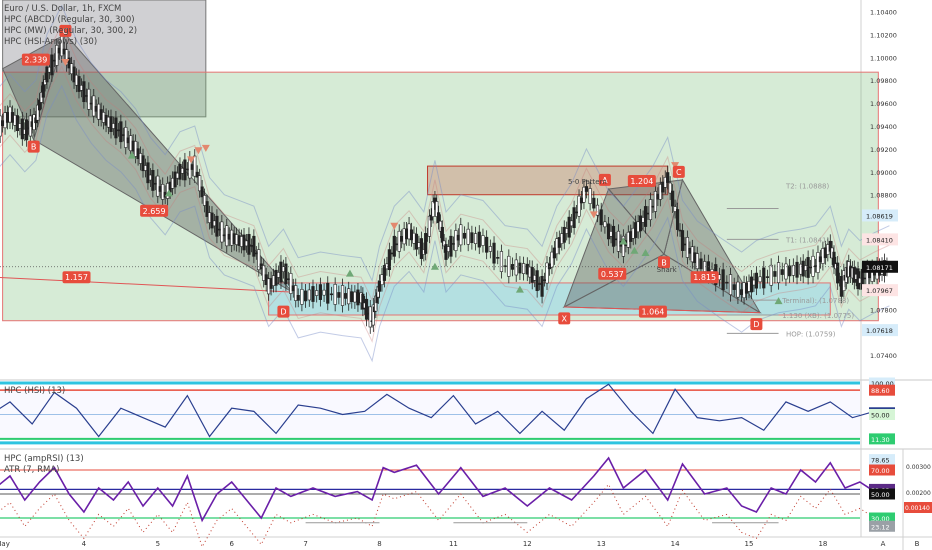 Image resolution: width=932 pixels, height=550 pixels. What do you see at coordinates (822, 544) in the screenshot?
I see `x-tick-label: 18` at bounding box center [822, 544].